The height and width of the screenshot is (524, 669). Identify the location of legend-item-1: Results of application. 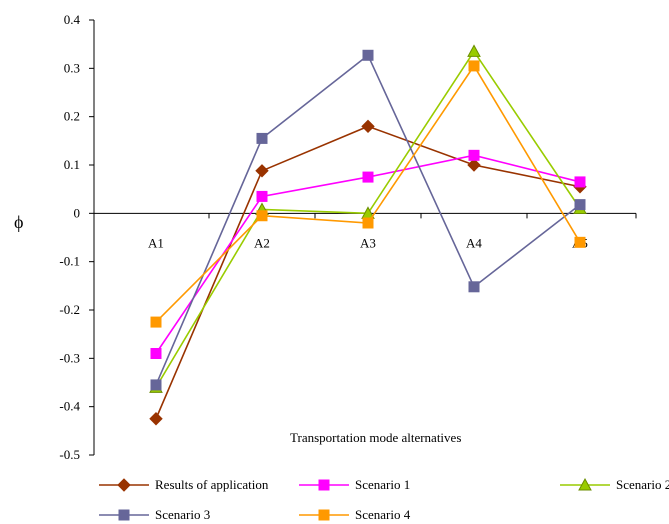
(184, 484).